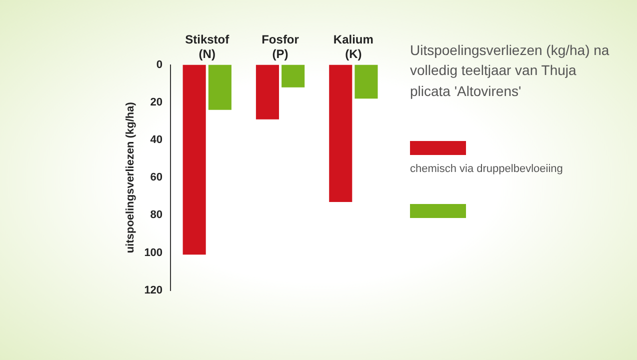 The image size is (637, 360). What do you see at coordinates (156, 102) in the screenshot?
I see `y-tick-label: 20` at bounding box center [156, 102].